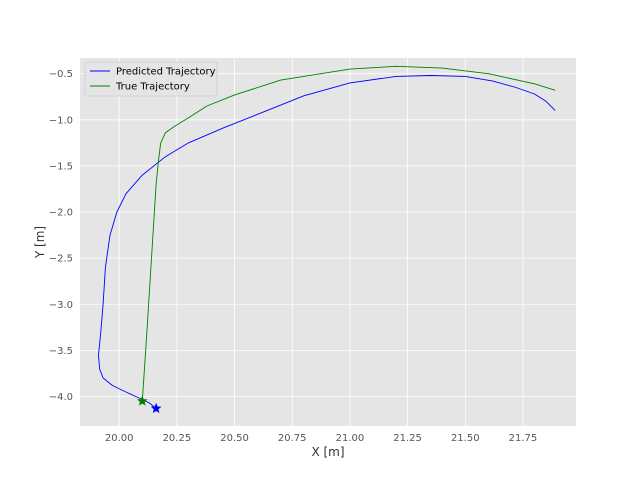 This screenshot has width=640, height=480. Describe the element at coordinates (234, 438) in the screenshot. I see `x-tick-label: 20.50` at that location.